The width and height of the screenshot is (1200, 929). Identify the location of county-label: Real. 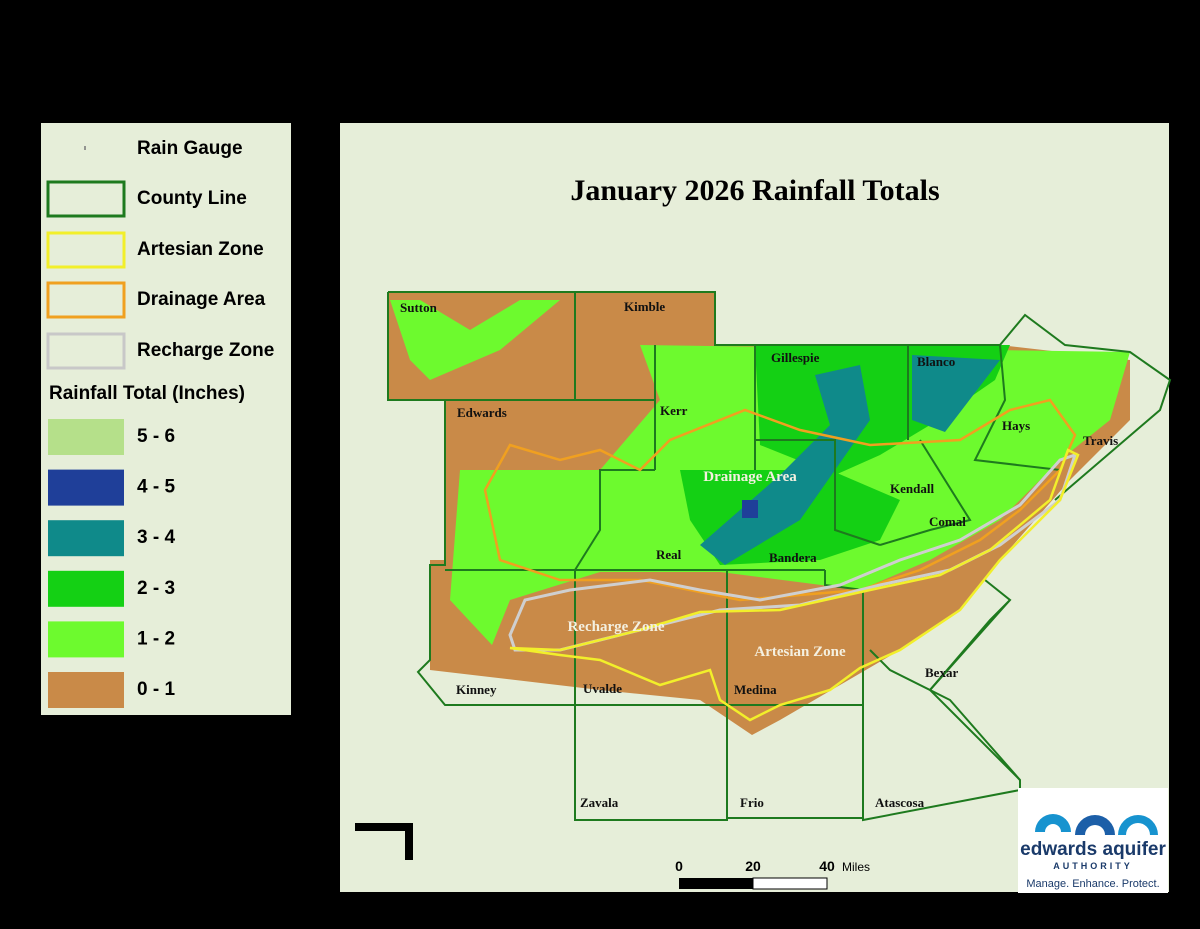
(669, 554).